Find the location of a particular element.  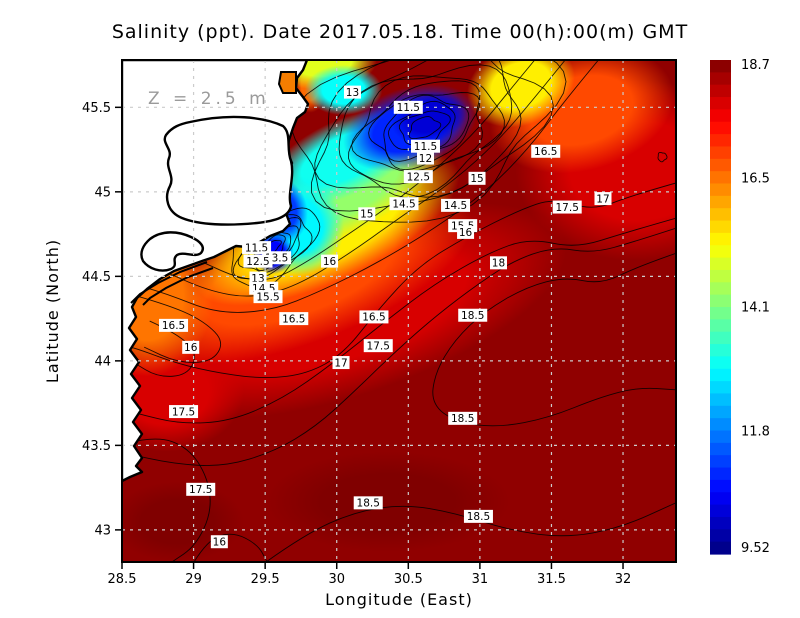

contour-label: 18 is located at coordinates (498, 264).